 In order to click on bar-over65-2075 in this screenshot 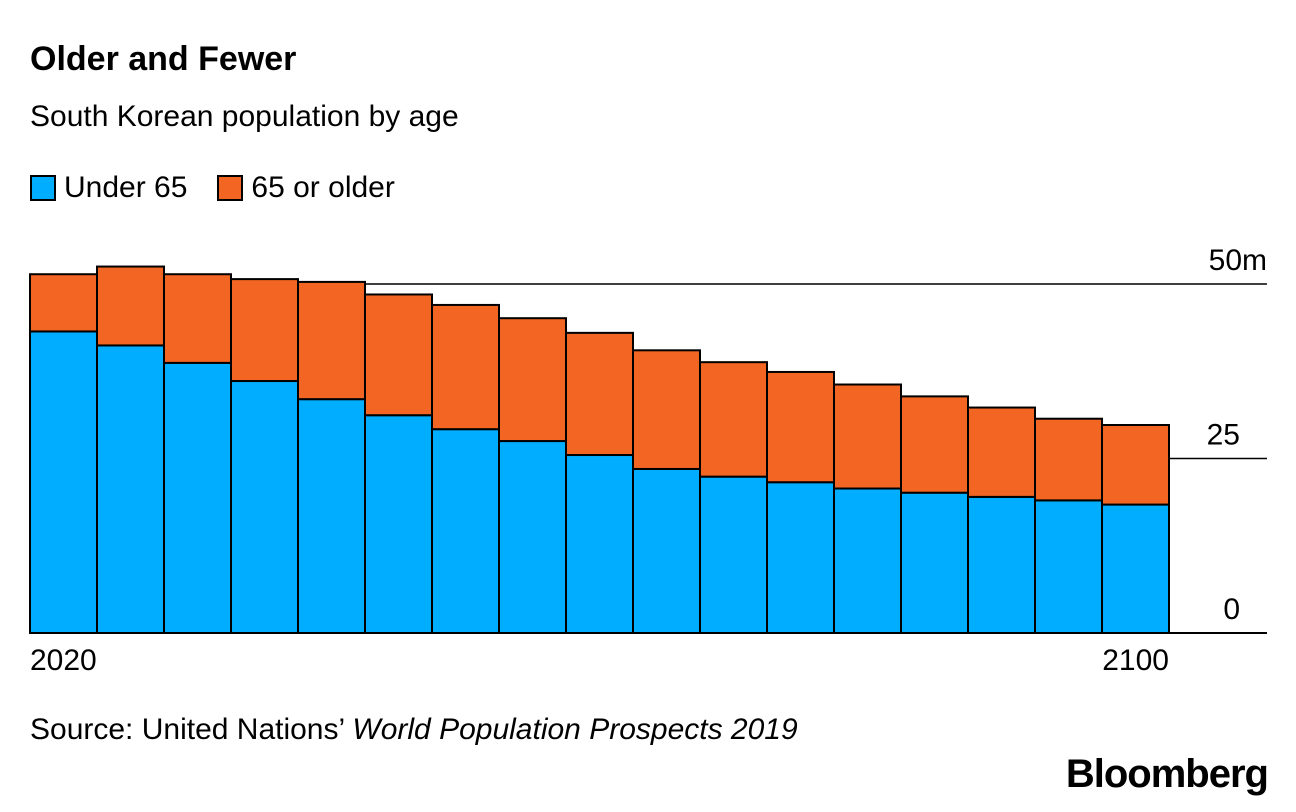, I will do `click(800, 427)`.